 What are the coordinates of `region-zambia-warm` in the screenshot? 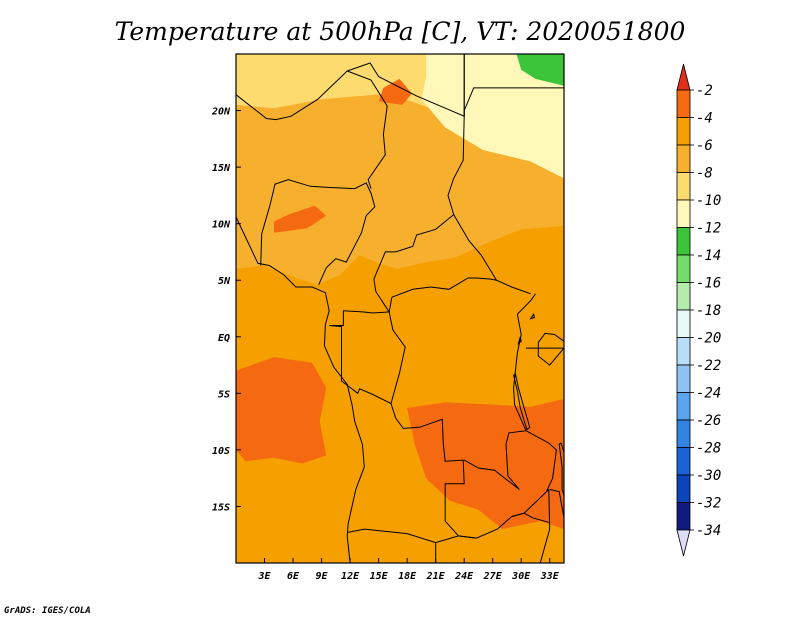 It's located at (485, 464).